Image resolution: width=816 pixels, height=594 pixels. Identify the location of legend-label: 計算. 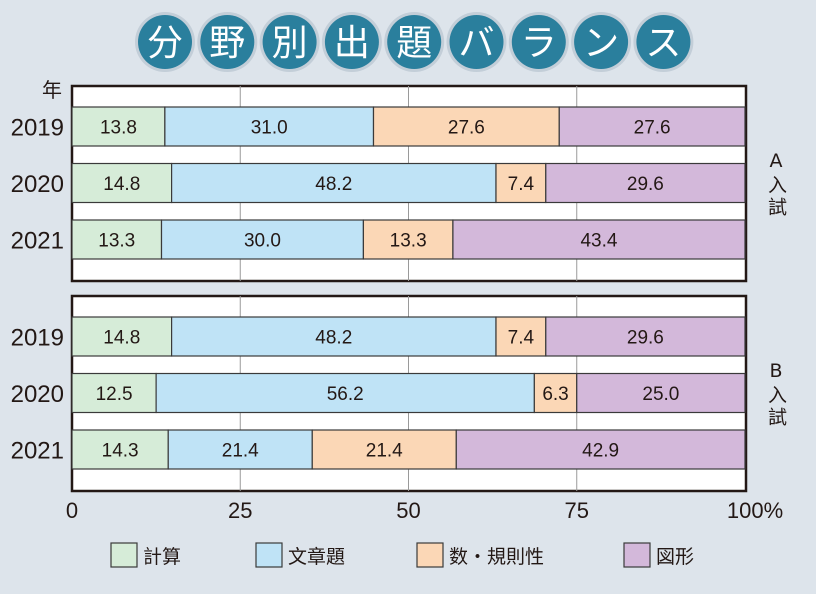
(162, 557).